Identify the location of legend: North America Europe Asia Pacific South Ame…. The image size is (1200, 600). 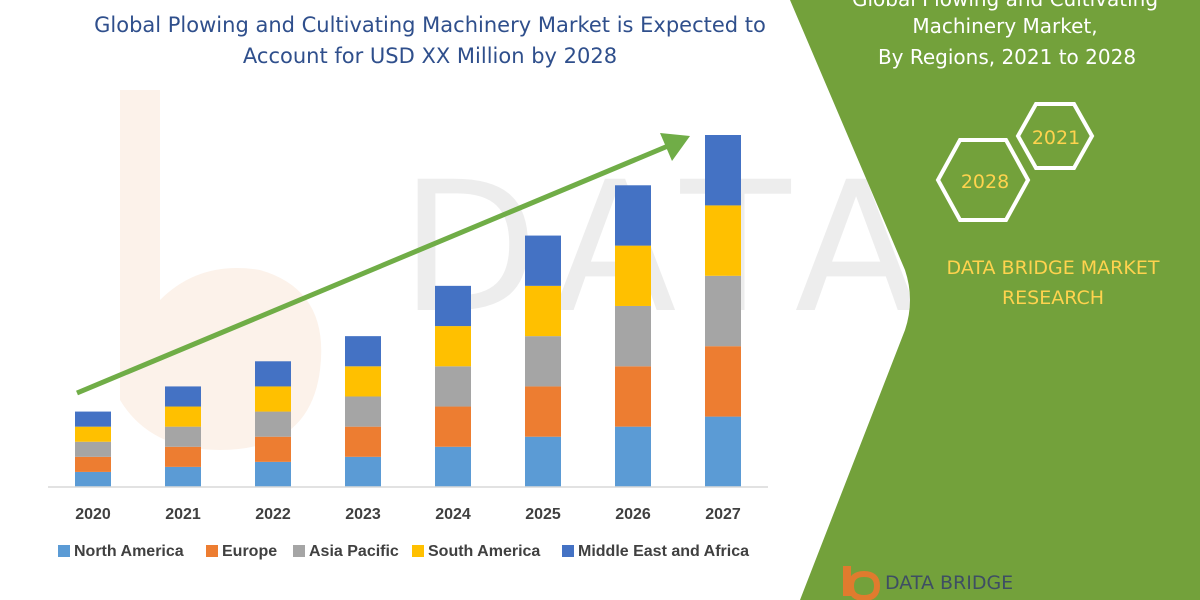
(403, 551).